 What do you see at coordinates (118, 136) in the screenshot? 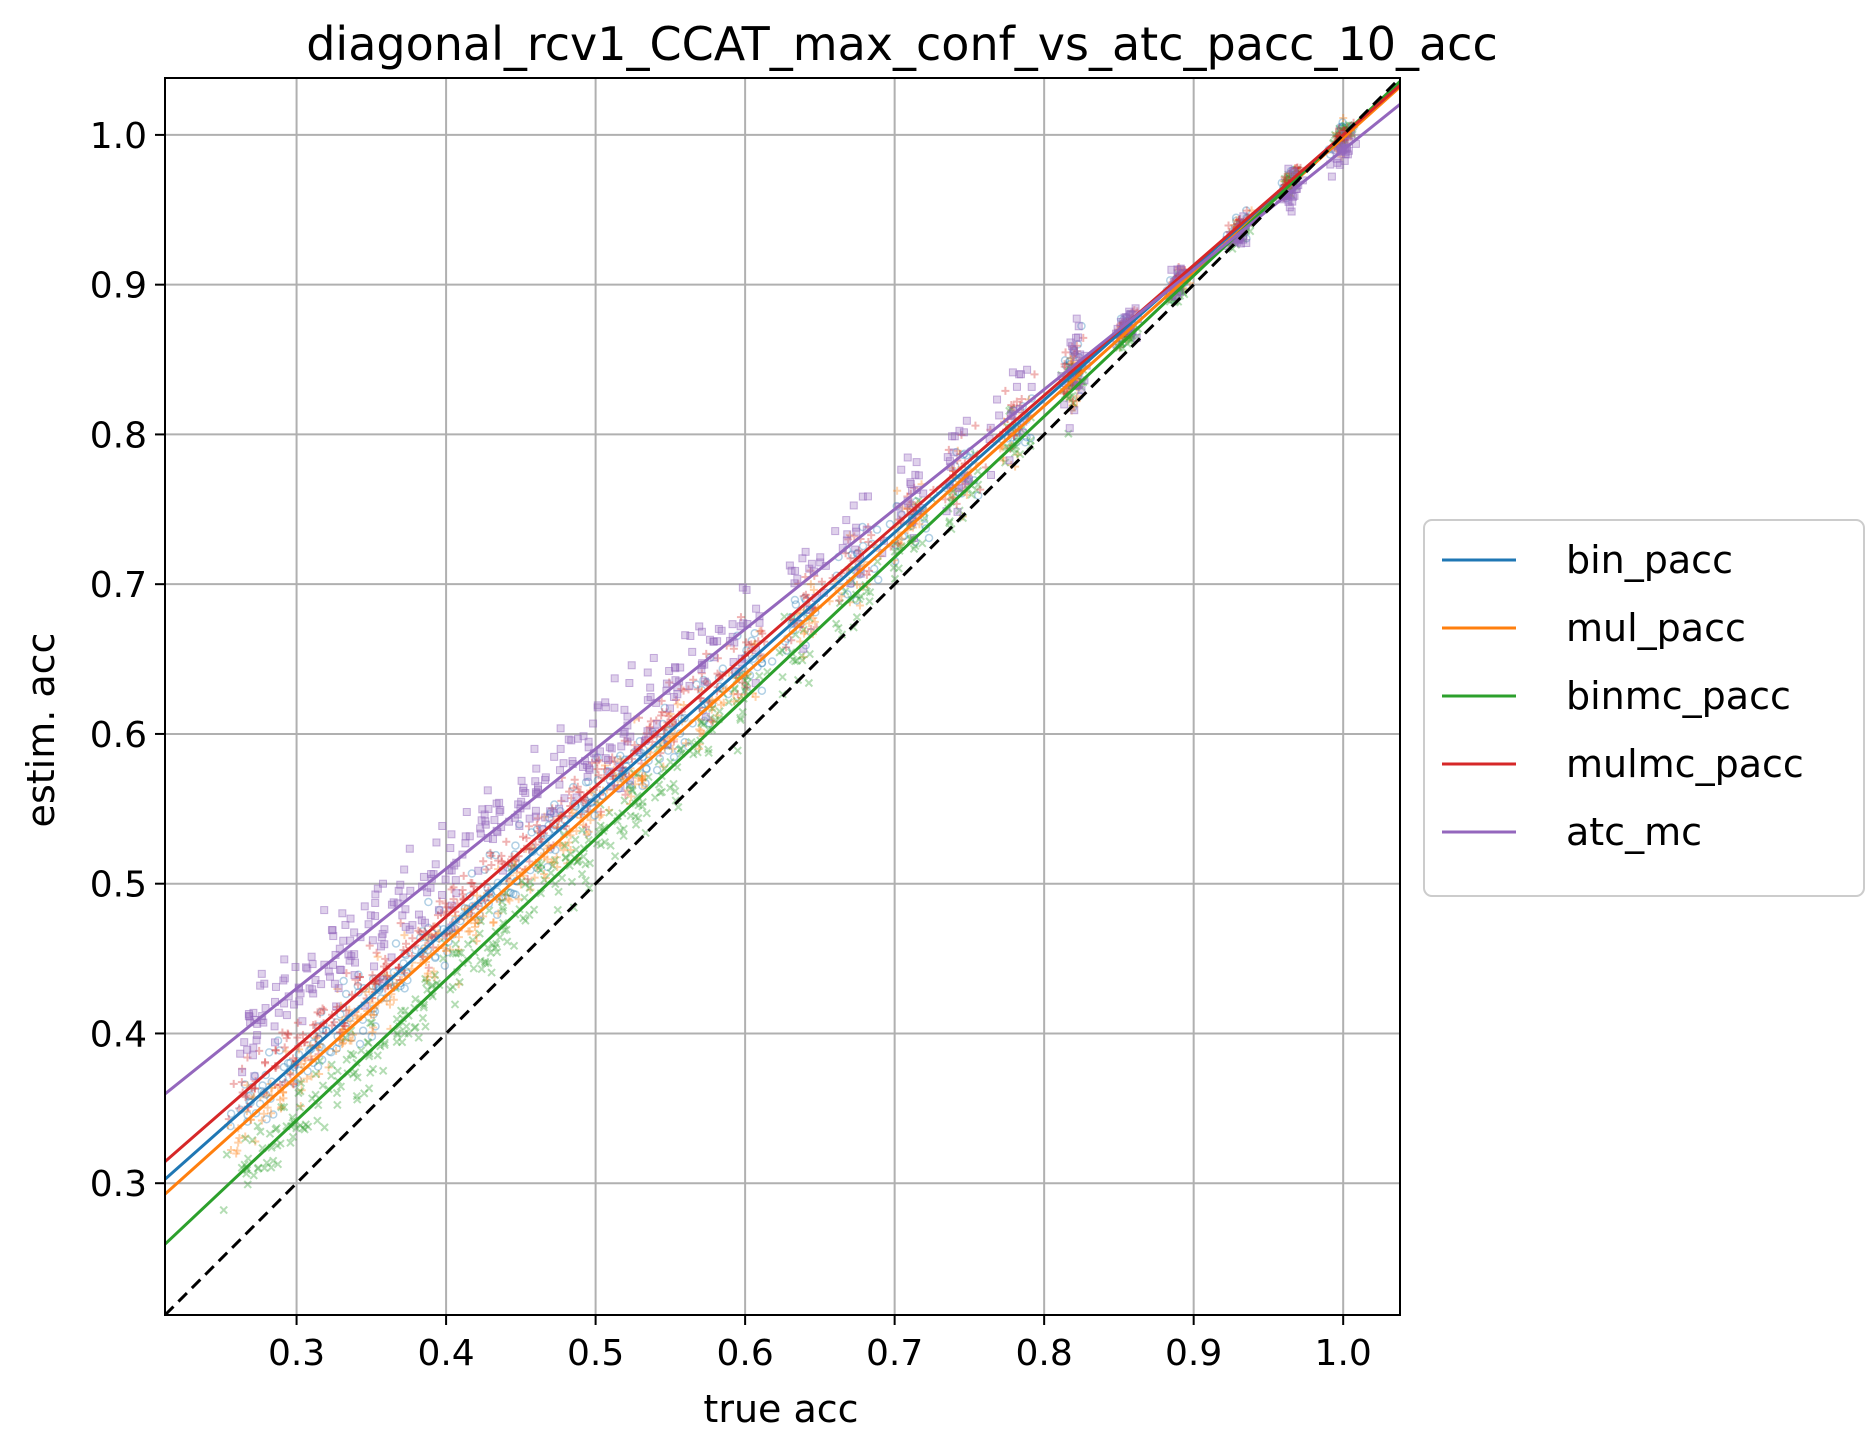
I see `y-tick-label: 1.0` at bounding box center [118, 136].